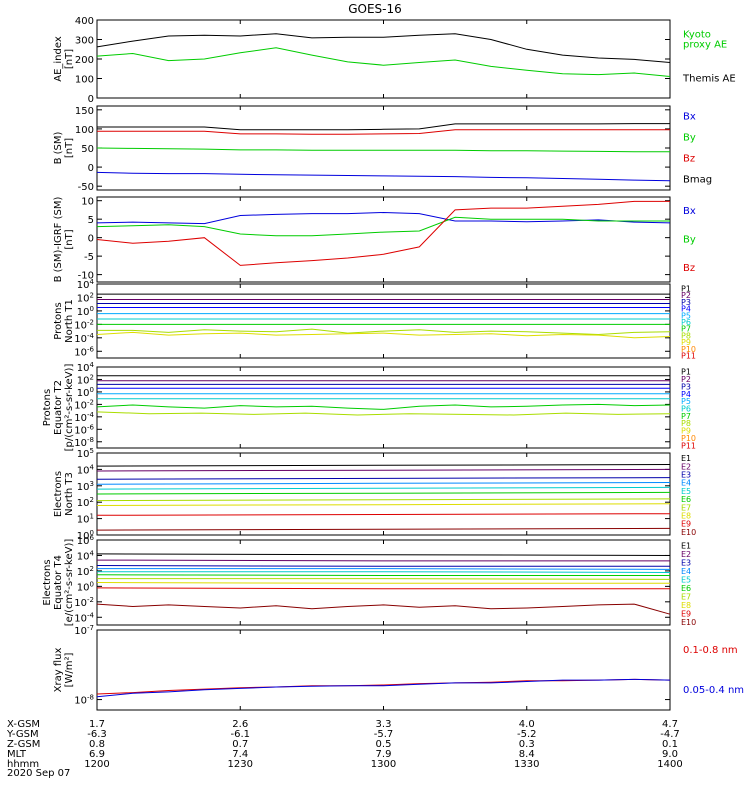 This screenshot has height=800, width=750. What do you see at coordinates (240, 764) in the screenshot?
I see `ephemeris-value: 1230` at bounding box center [240, 764].